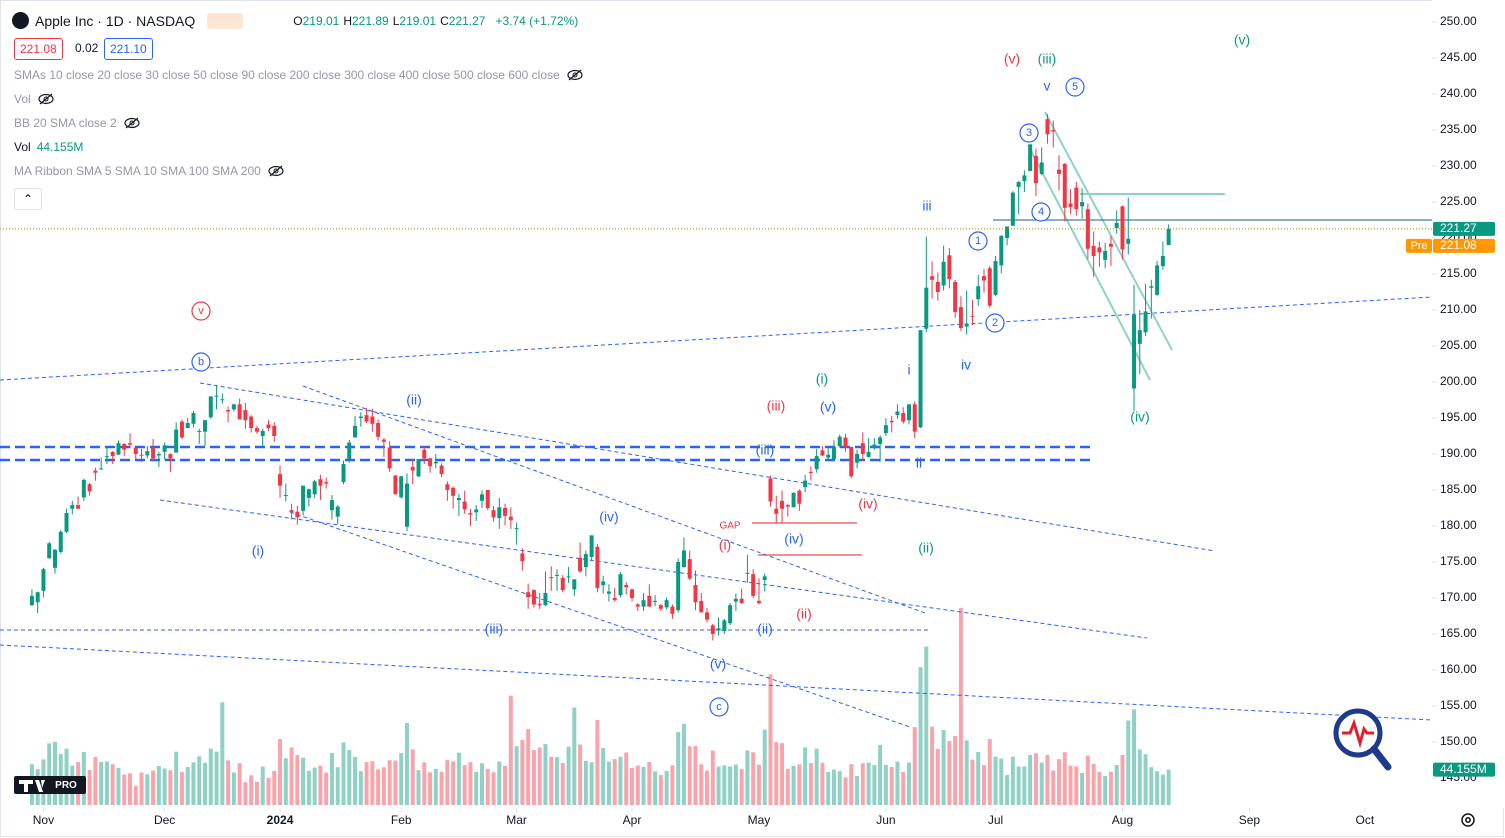 This screenshot has width=1505, height=838. Describe the element at coordinates (1362, 739) in the screenshot. I see `magnifier-icon` at that location.